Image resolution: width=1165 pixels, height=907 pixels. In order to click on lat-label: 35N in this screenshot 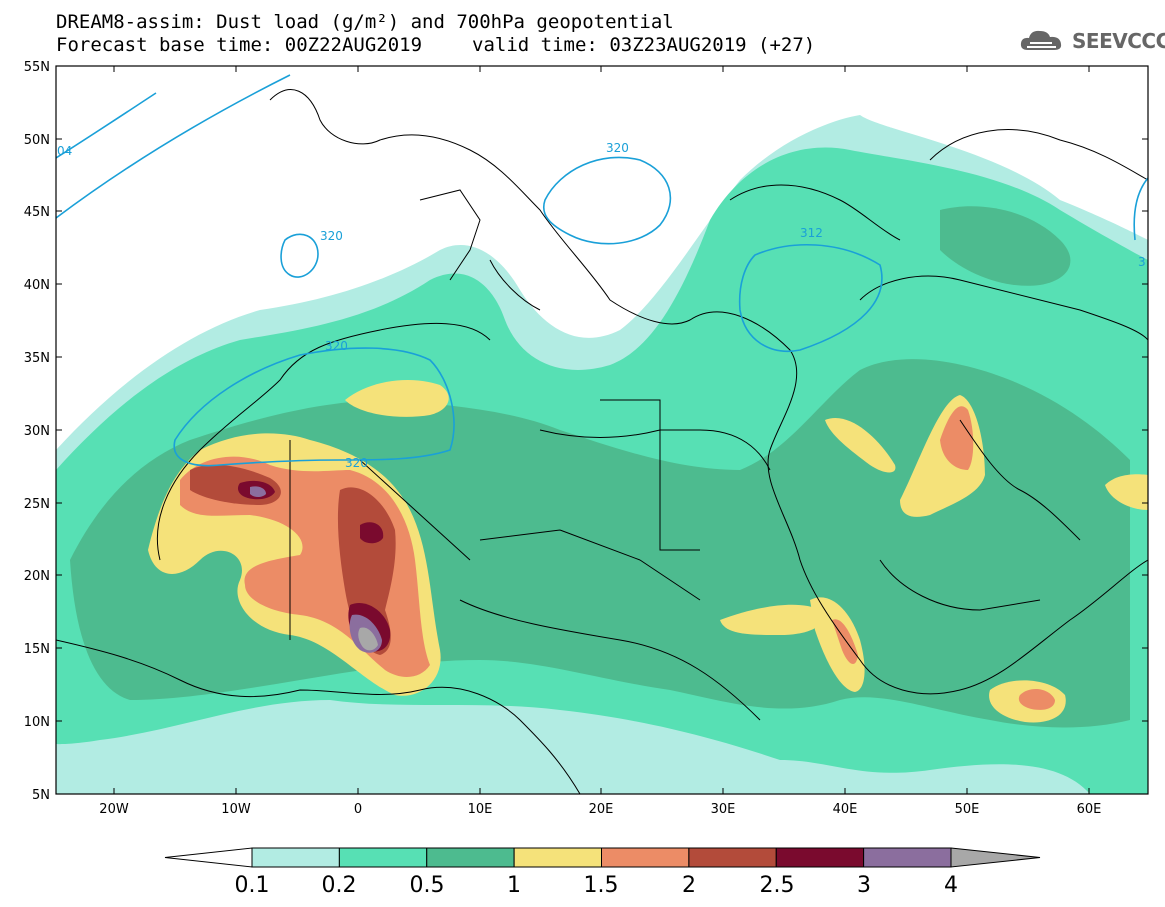, I will do `click(37, 358)`.